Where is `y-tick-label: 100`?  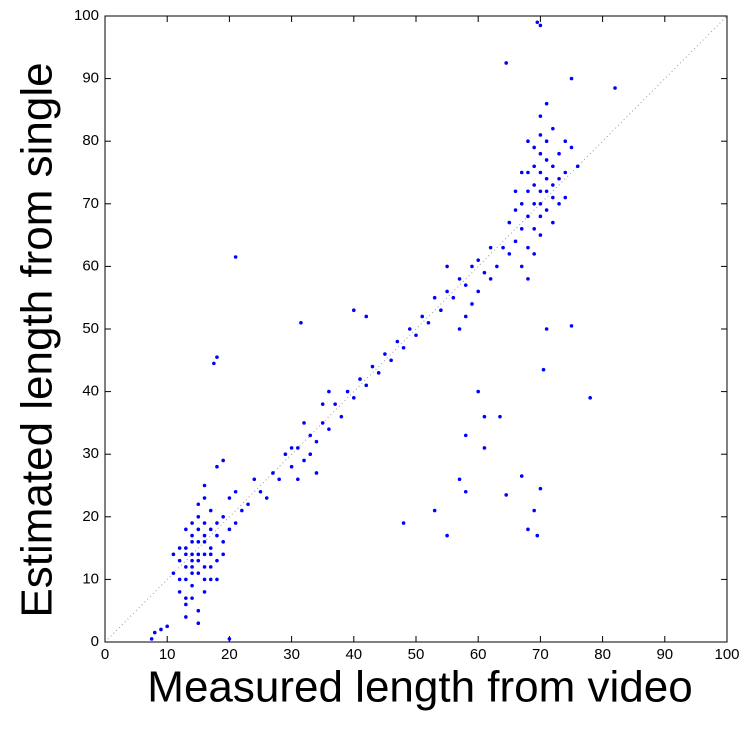
y-tick-label: 100 is located at coordinates (86, 15).